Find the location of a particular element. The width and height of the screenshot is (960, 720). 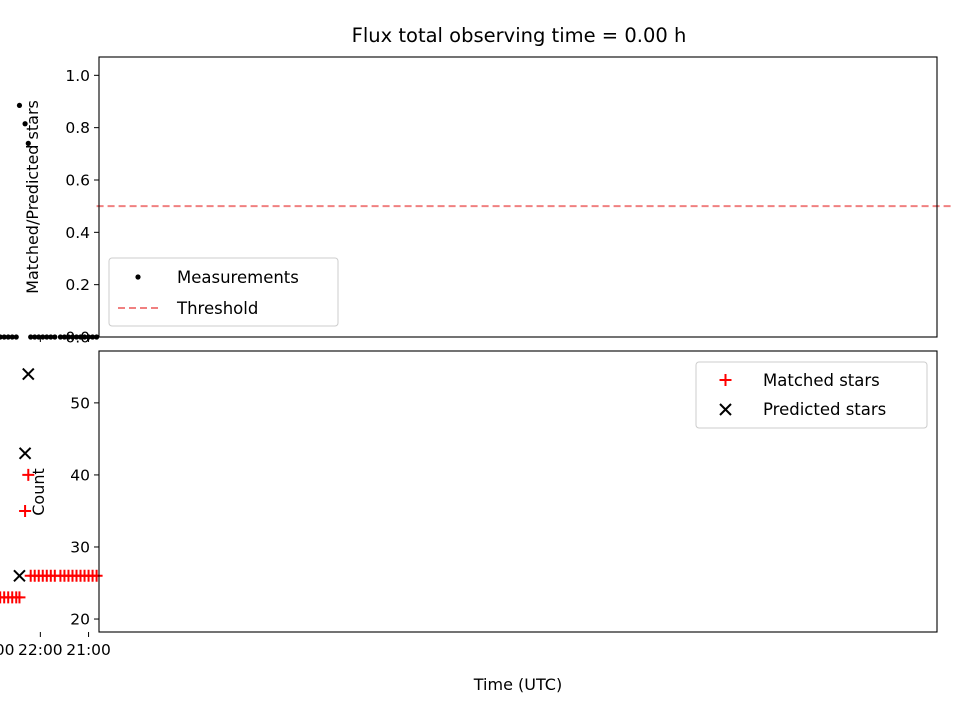

top-legend: Measurements Threshold is located at coordinates (223, 292).